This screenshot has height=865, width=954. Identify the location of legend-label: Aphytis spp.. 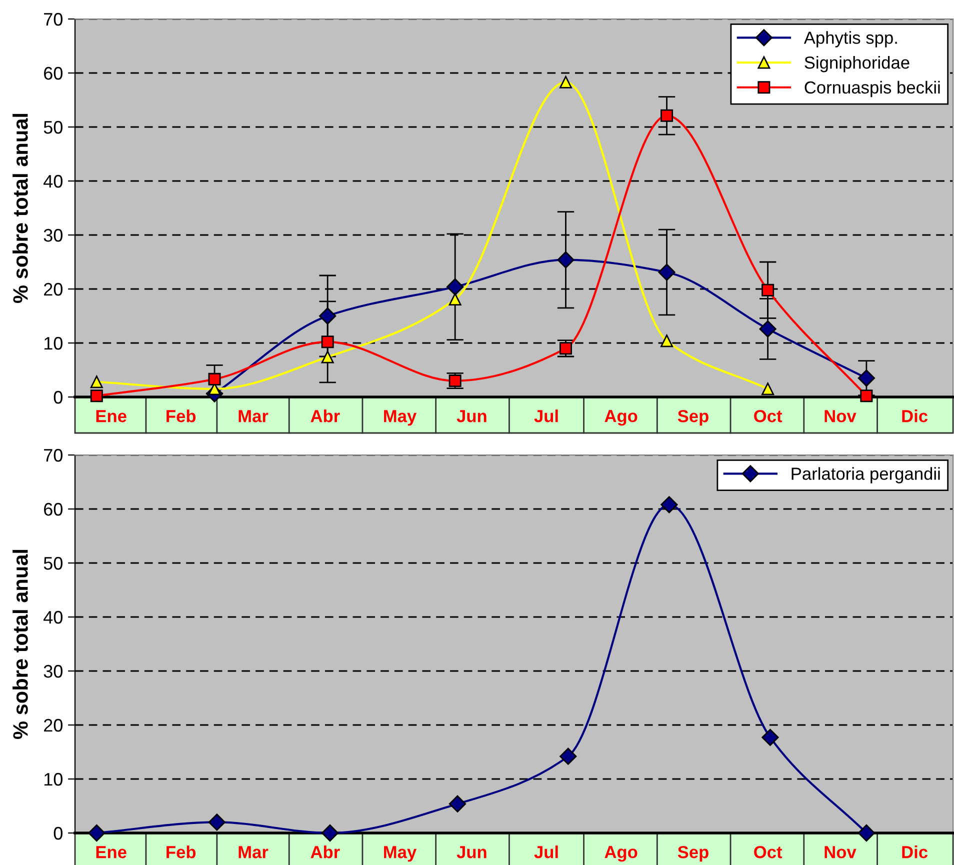
(850, 39).